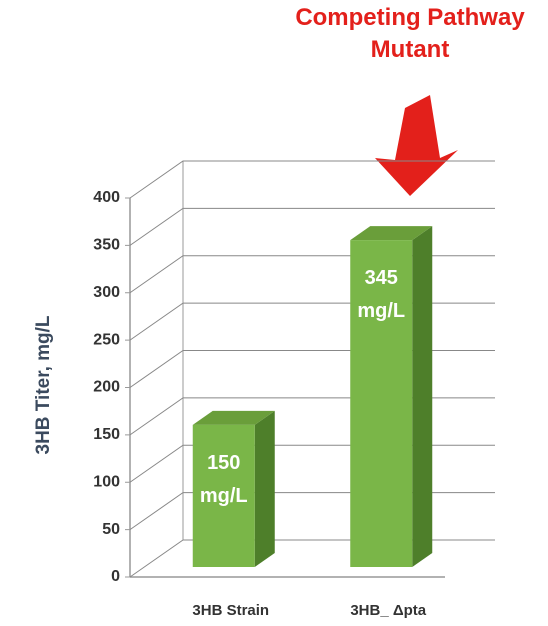 The image size is (548, 626). What do you see at coordinates (106, 387) in the screenshot?
I see `y-tick-label: 200` at bounding box center [106, 387].